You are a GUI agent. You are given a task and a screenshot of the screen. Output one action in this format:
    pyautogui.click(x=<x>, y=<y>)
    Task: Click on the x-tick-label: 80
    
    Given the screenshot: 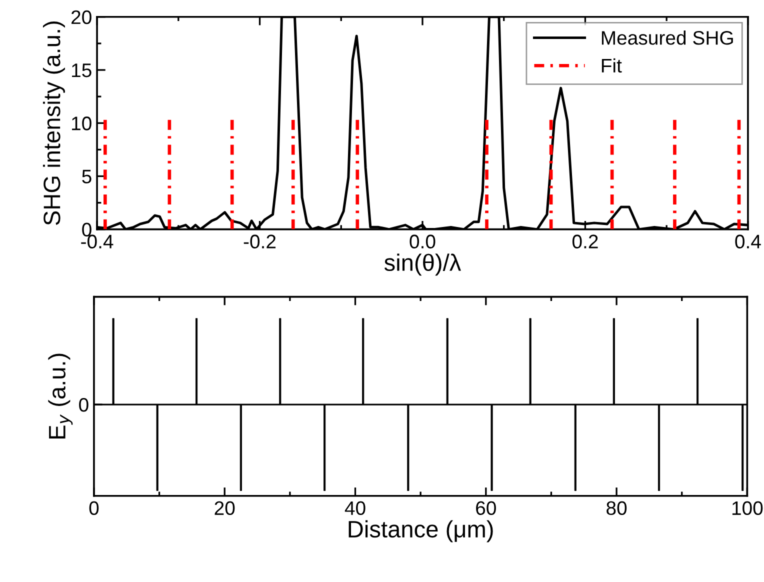 What is the action you would take?
    pyautogui.click(x=616, y=508)
    